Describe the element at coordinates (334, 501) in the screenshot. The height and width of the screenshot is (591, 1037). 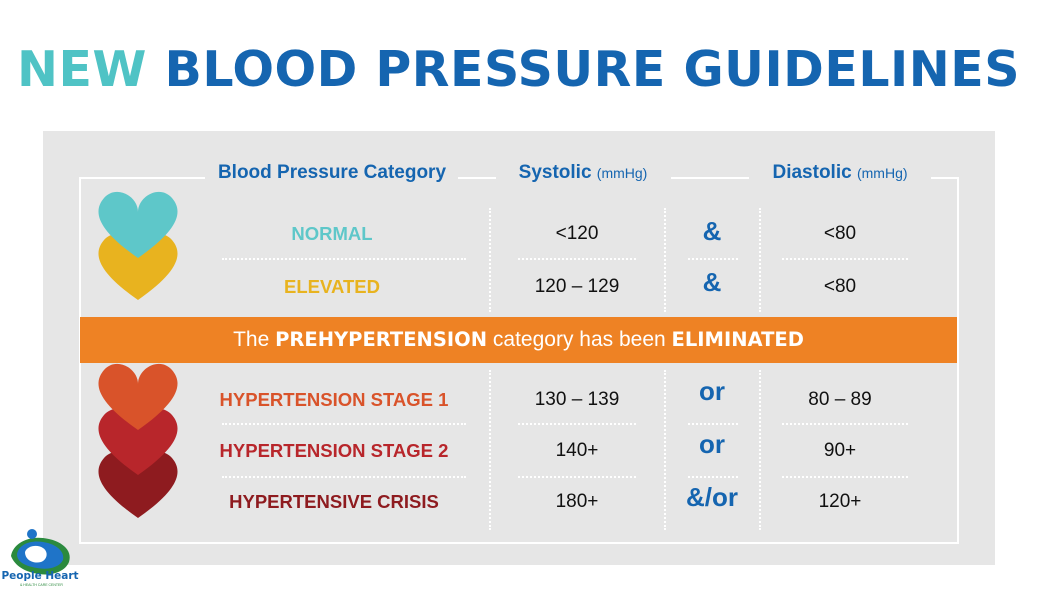
I see `category-crisis: HYPERTENSIVE CRISIS` at that location.